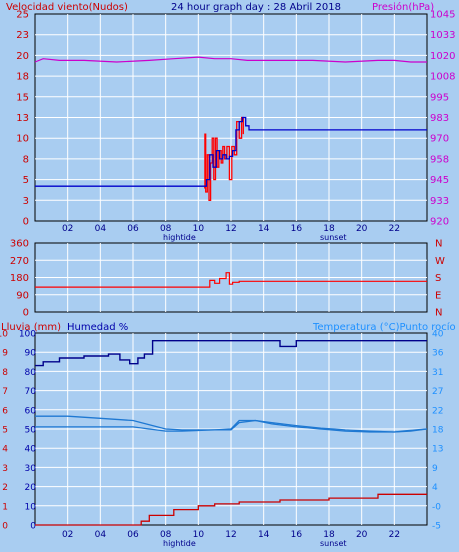 The width and height of the screenshot is (459, 552). Describe the element at coordinates (4, 335) in the screenshot. I see `rain-tick: 10` at that location.